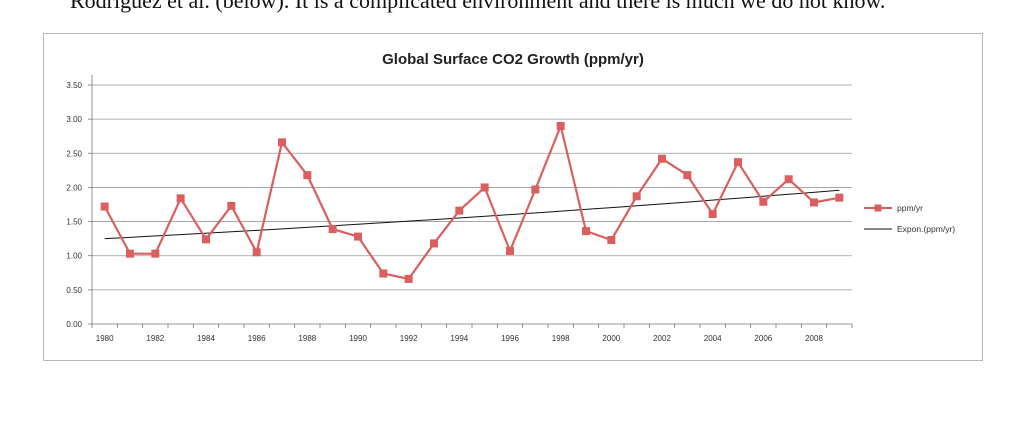  What do you see at coordinates (513, 59) in the screenshot?
I see `chart-title: Global Surface CO2 Growth (ppm/yr)` at bounding box center [513, 59].